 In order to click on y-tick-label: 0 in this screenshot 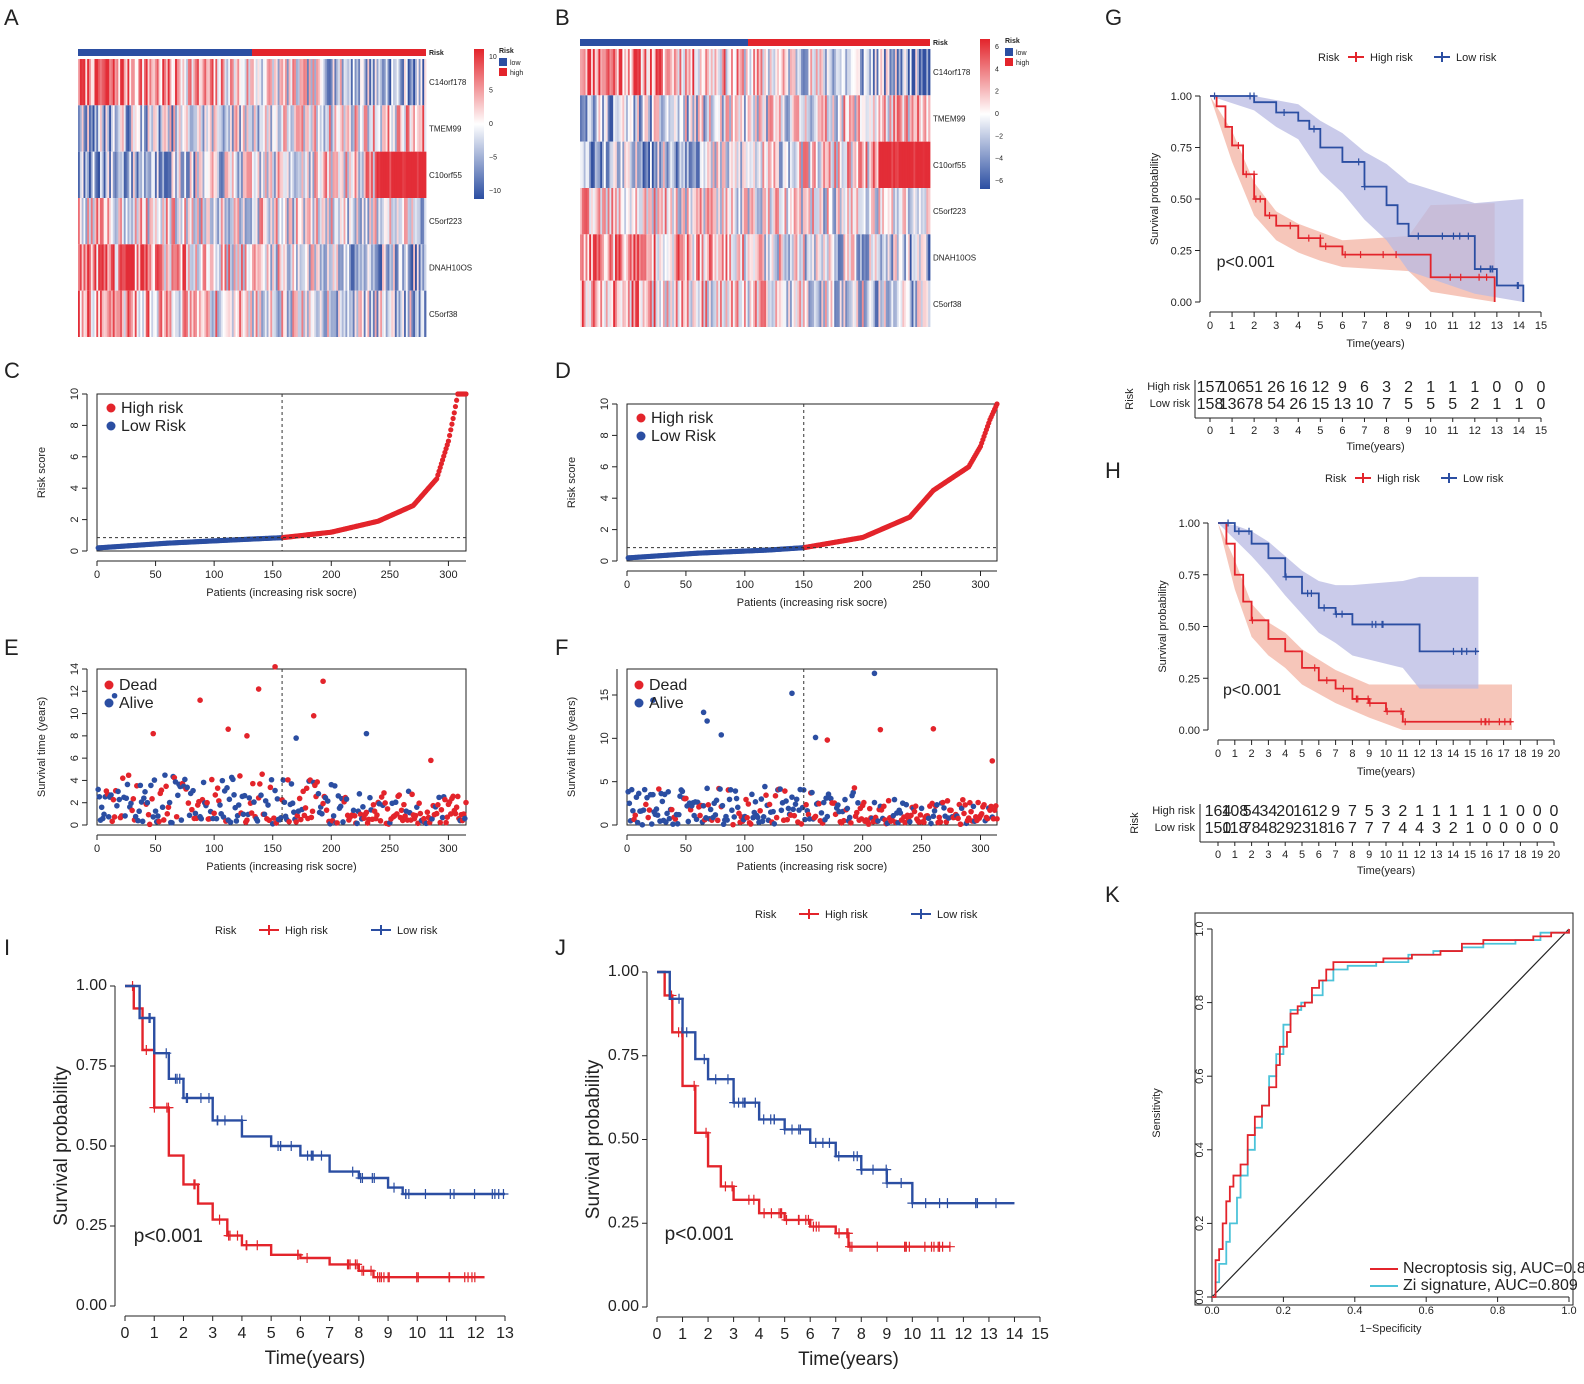, I will do `click(605, 561)`.